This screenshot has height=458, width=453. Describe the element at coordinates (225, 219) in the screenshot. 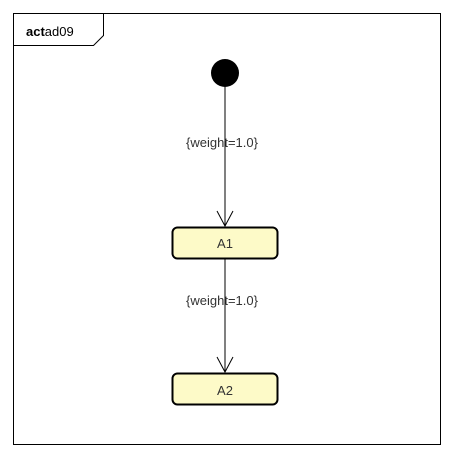

I see `arrowhead-a1` at that location.